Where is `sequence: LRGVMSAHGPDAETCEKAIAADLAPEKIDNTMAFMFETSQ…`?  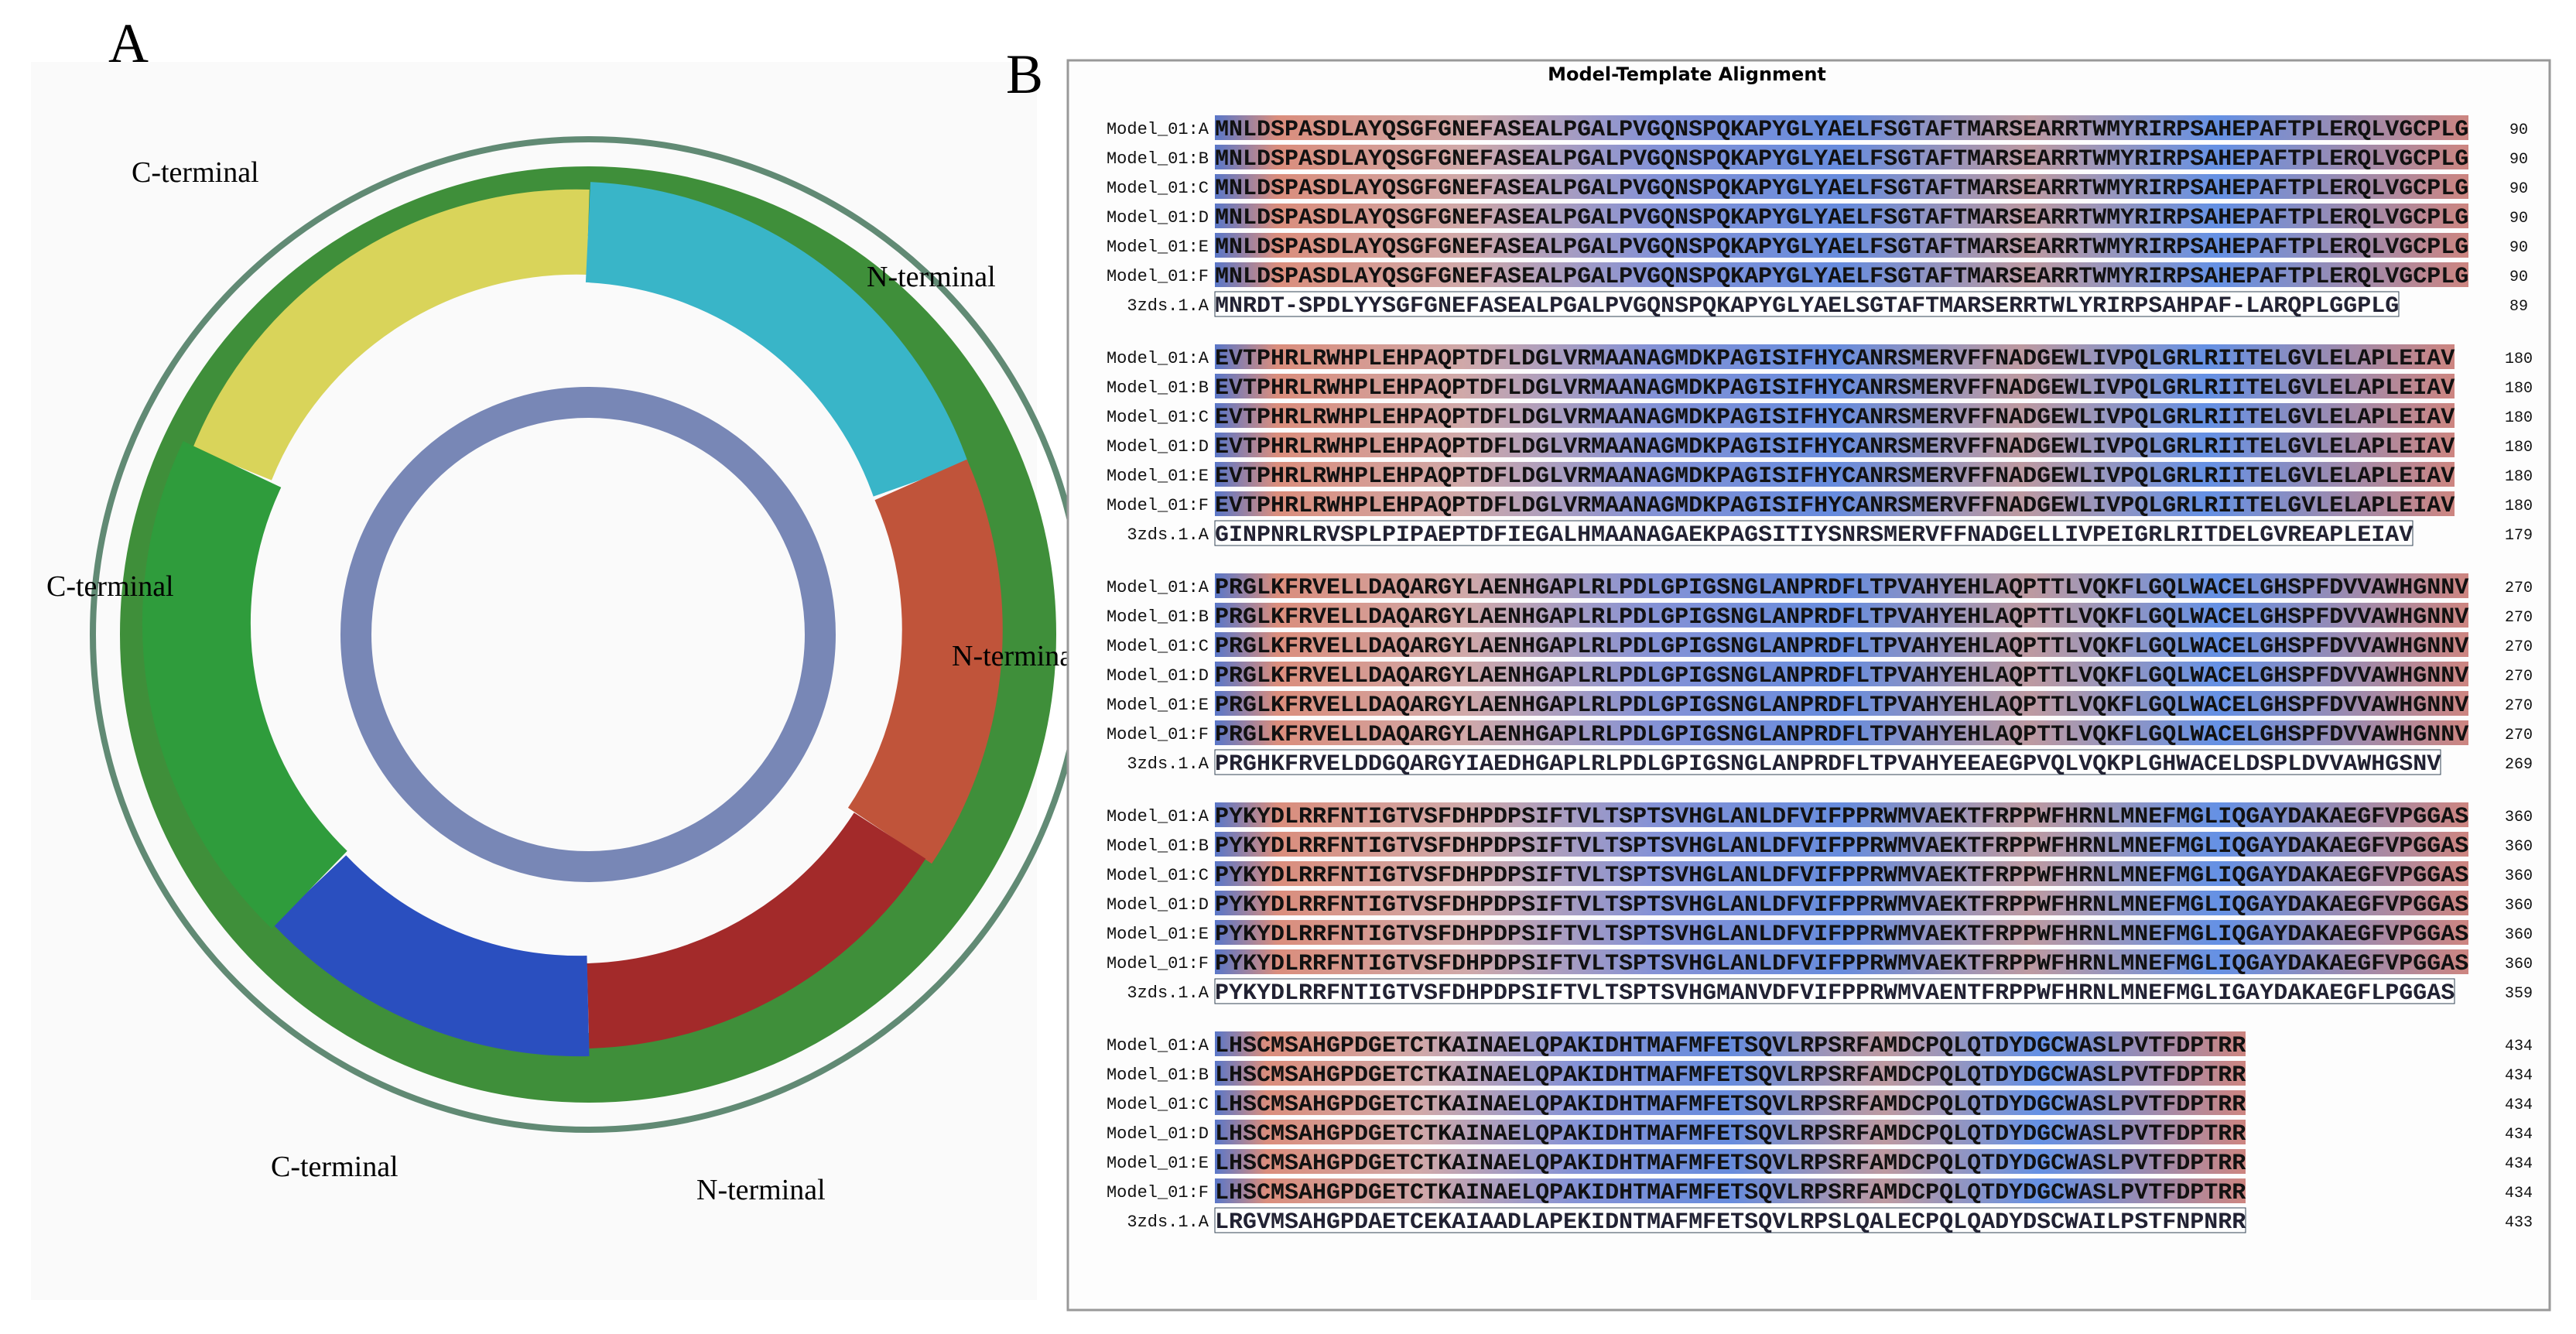
sequence: LRGVMSAHGPDAETCEKAIAADLAPEKIDNTMAFMFETSQ… is located at coordinates (1731, 1222).